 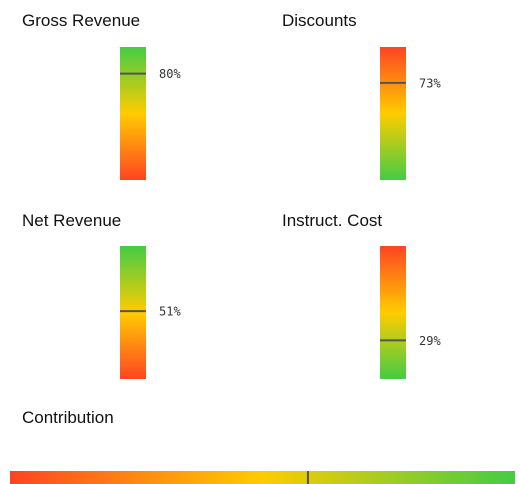 I want to click on gauge-value-label: 80%, so click(x=170, y=74).